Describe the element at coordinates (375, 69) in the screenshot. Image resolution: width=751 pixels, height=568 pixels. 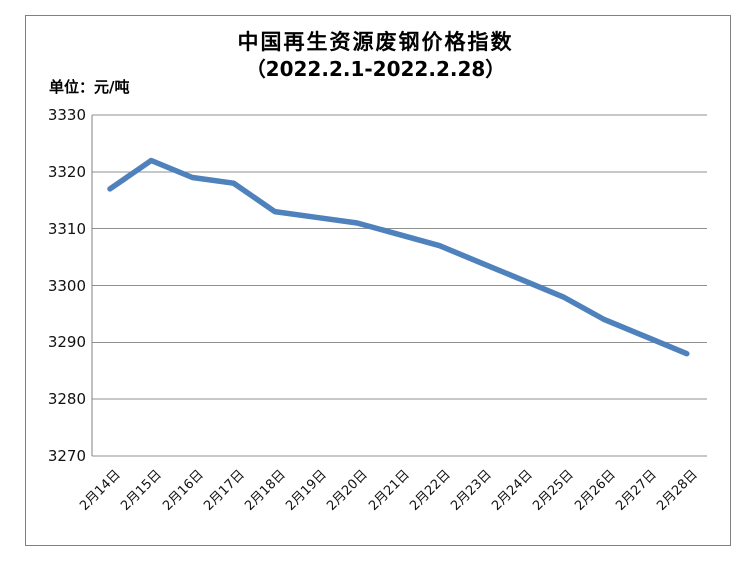
I see `chart-subtitle: （2022.2.1-2022.2.28）` at that location.